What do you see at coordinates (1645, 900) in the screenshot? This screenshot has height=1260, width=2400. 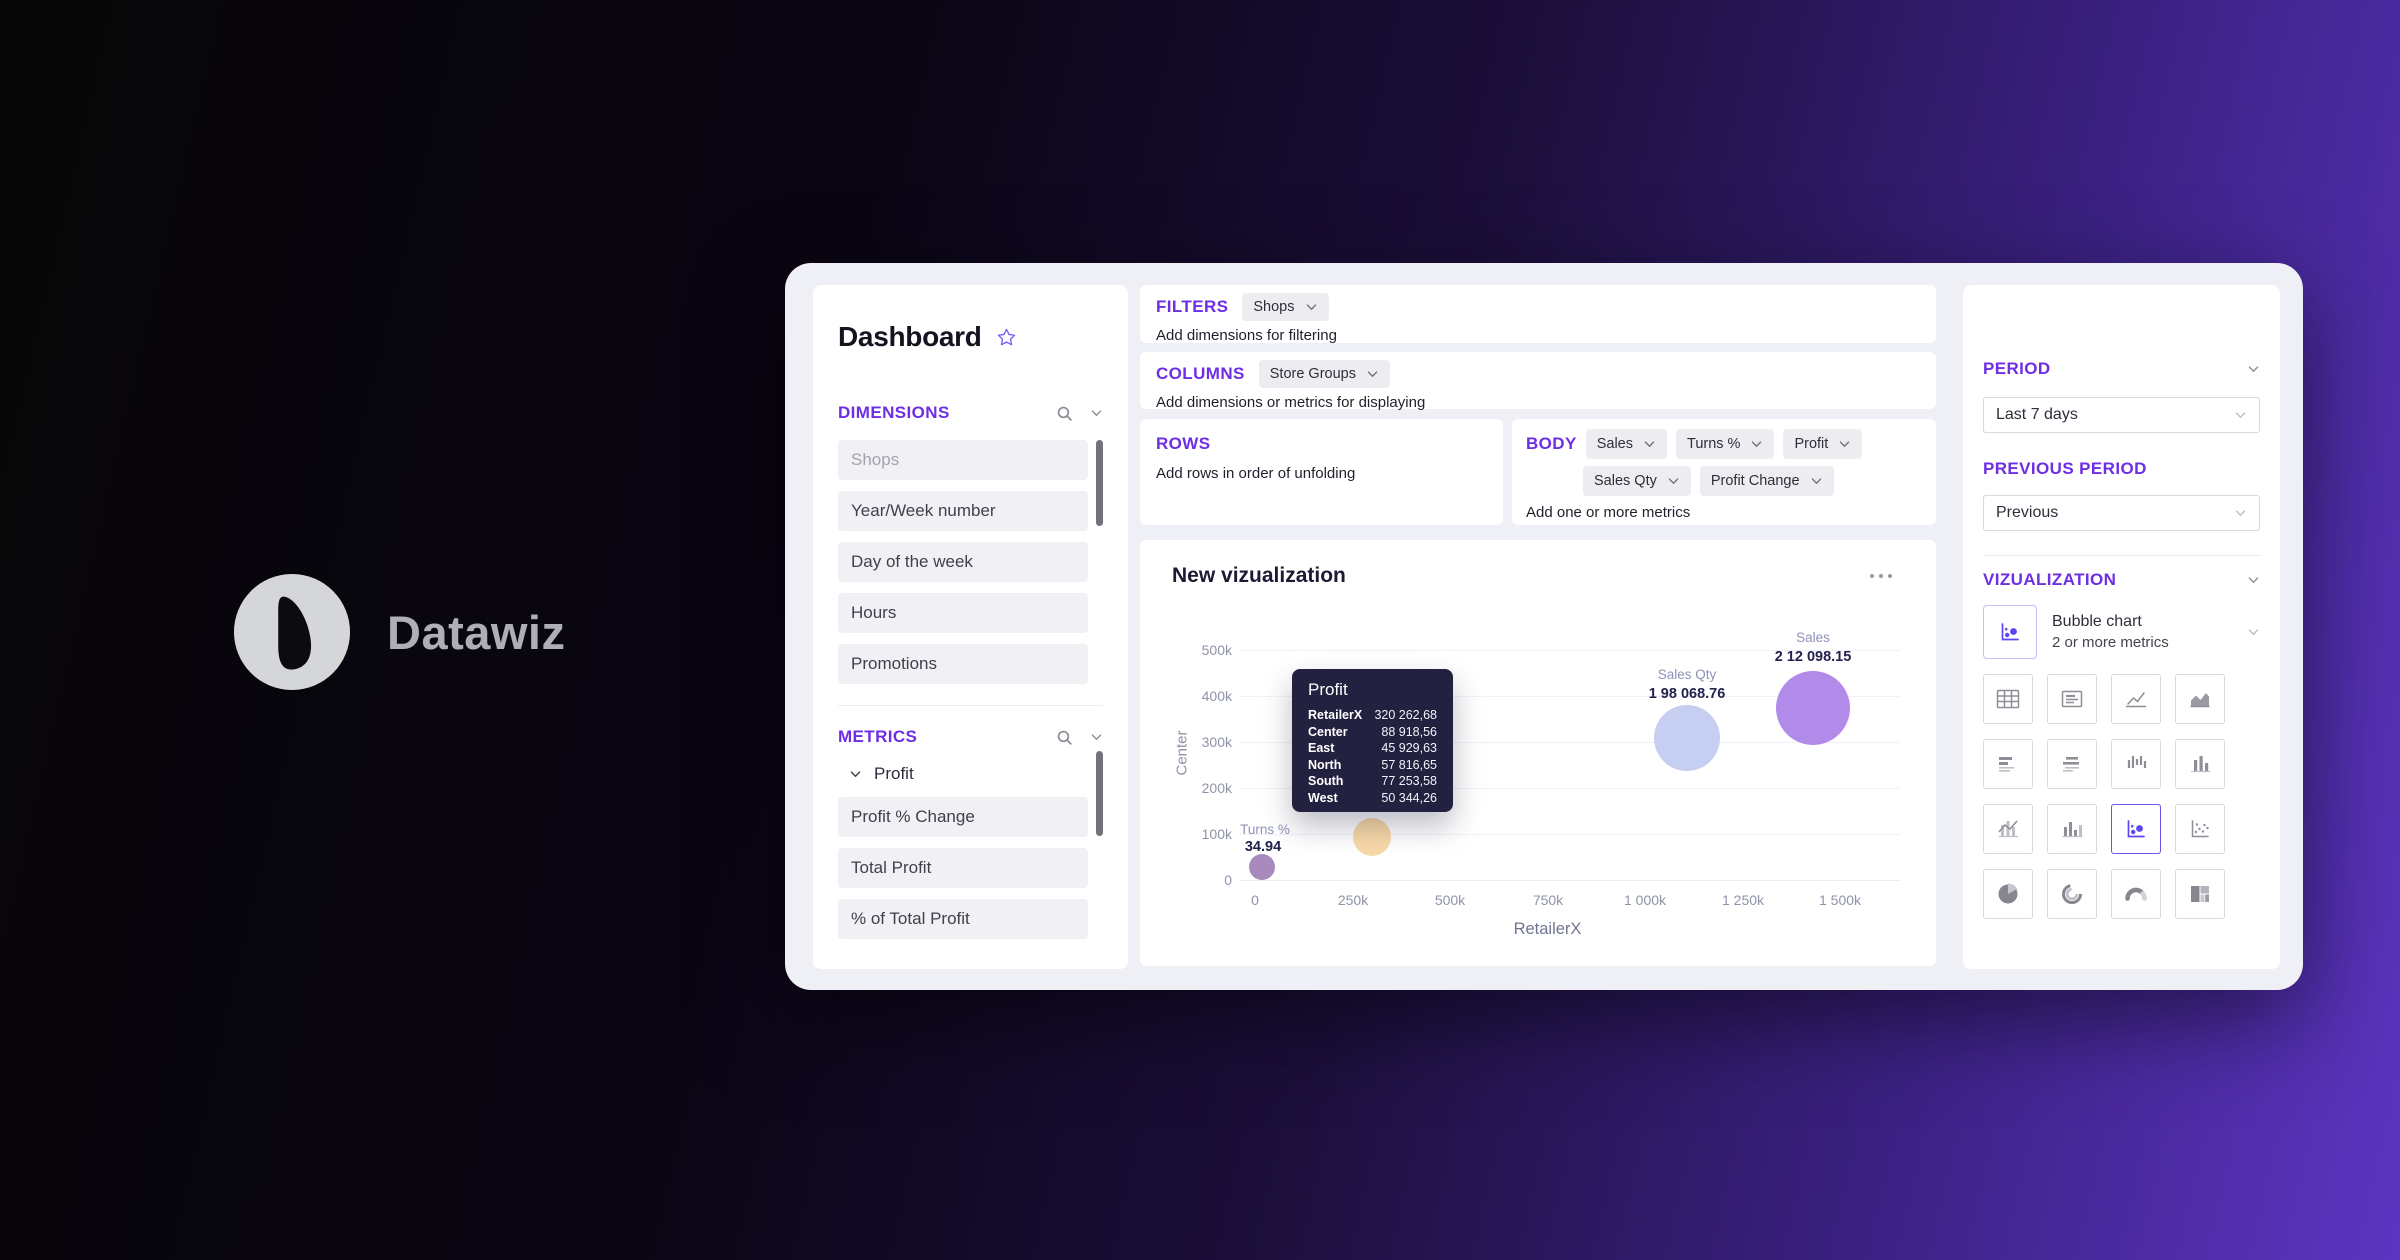 I see `x-tick: 1 000k` at bounding box center [1645, 900].